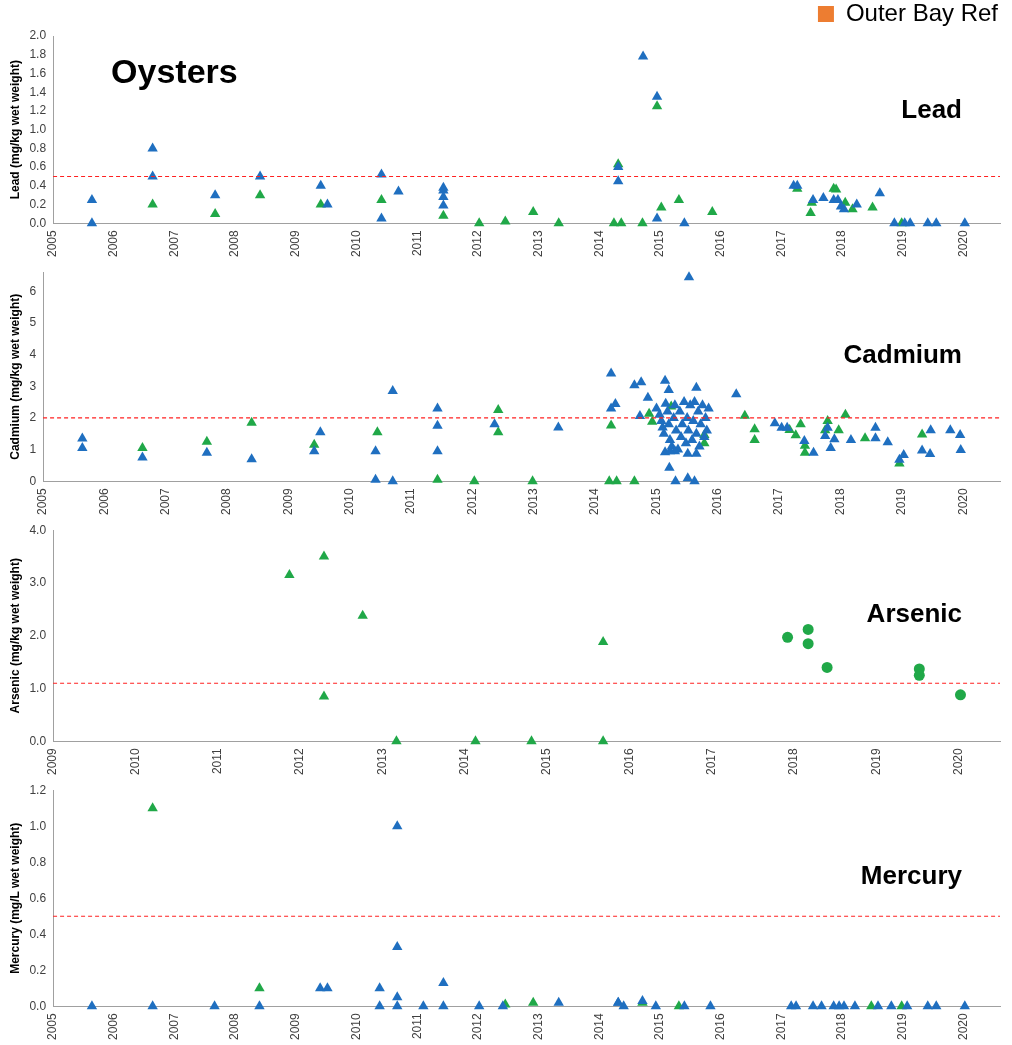 This screenshot has width=1012, height=1045. Describe the element at coordinates (922, 13) in the screenshot. I see `legend-label: Outer Bay Ref` at that location.